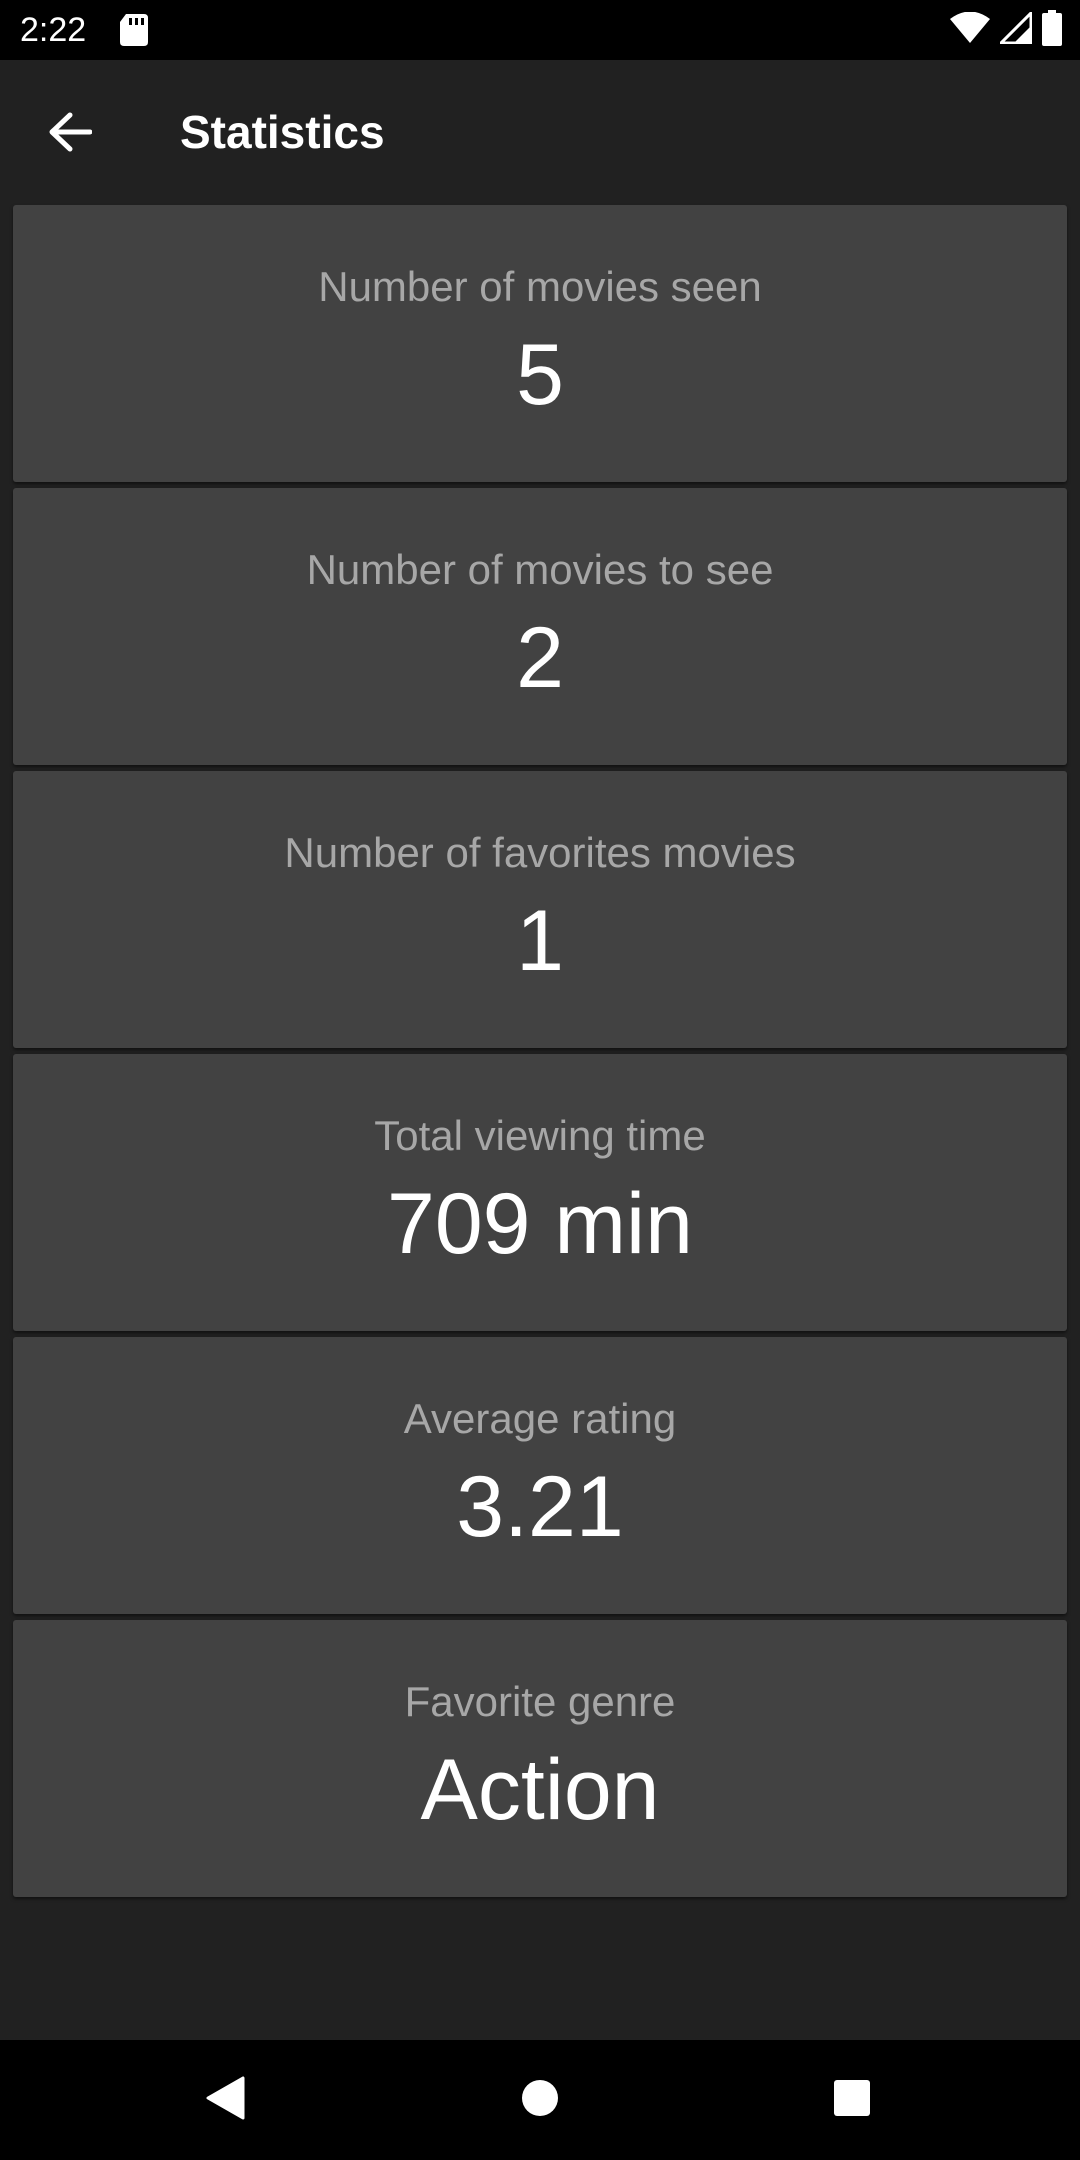  What do you see at coordinates (540, 1790) in the screenshot?
I see `stat-value: Action` at bounding box center [540, 1790].